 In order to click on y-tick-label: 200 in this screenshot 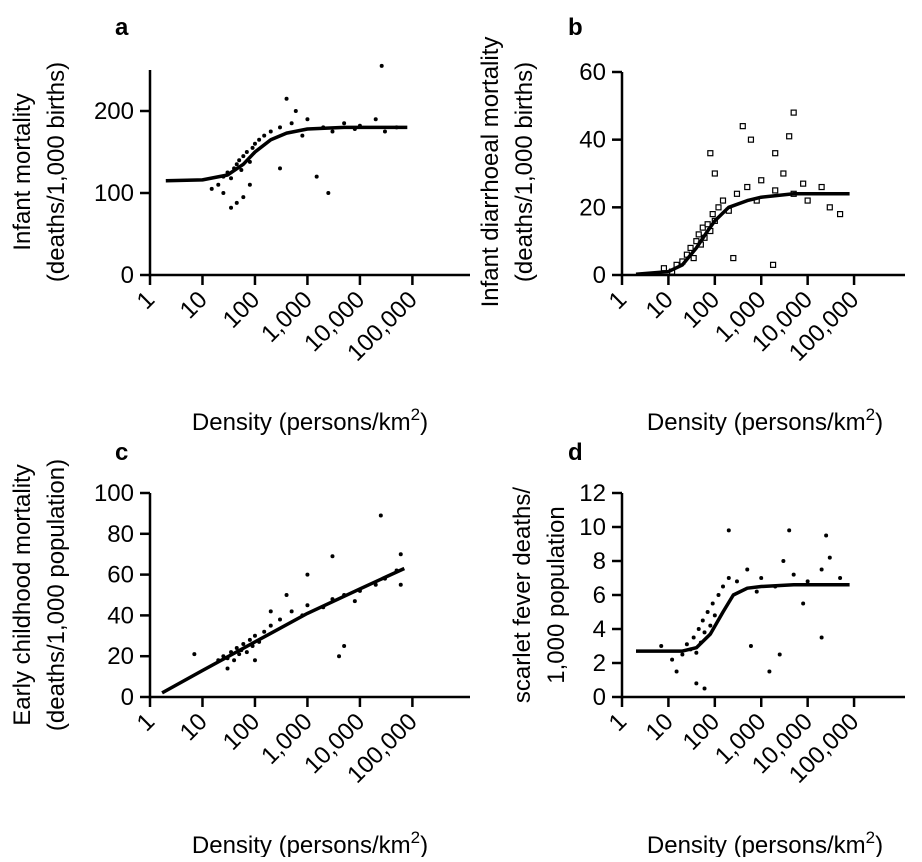, I will do `click(114, 111)`.